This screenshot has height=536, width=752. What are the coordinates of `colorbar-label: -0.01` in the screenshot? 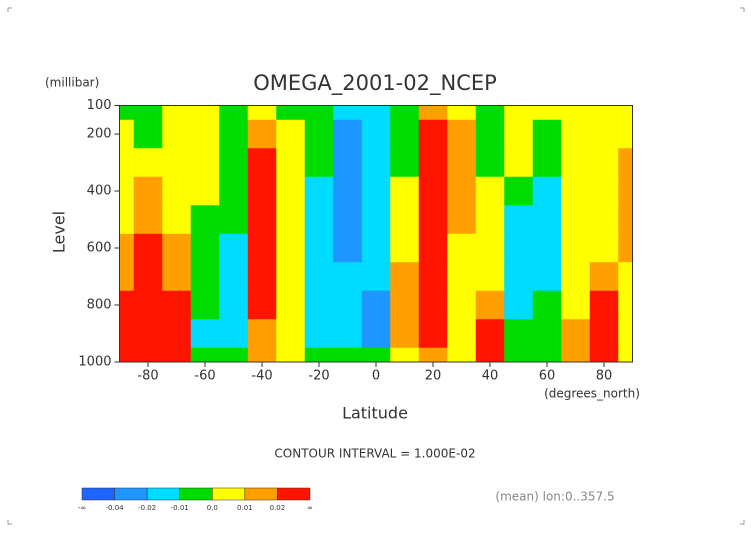 It's located at (180, 508).